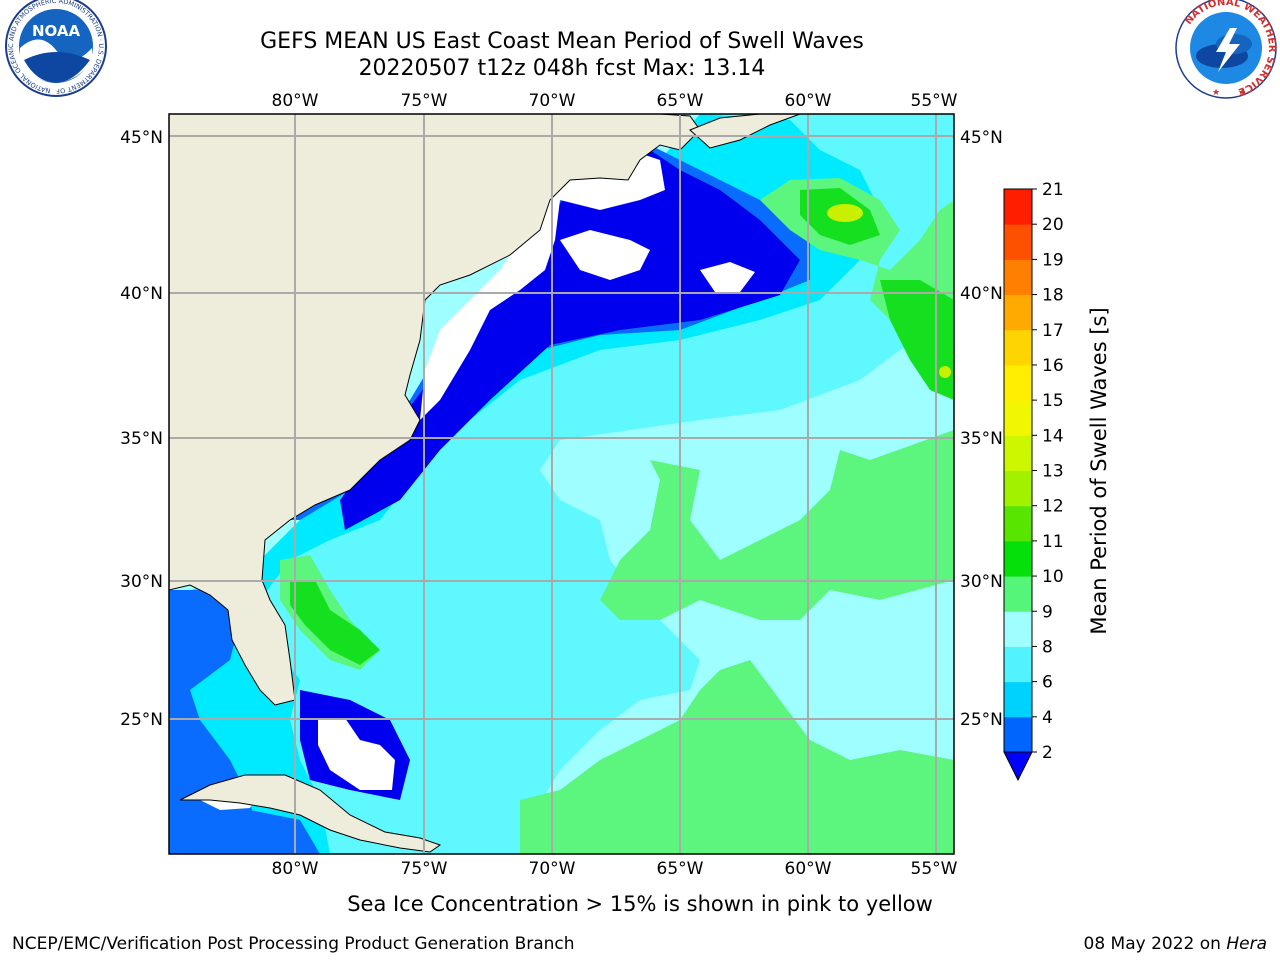 The height and width of the screenshot is (960, 1280). What do you see at coordinates (56, 31) in the screenshot?
I see `noaa-logo-label: NOAA` at bounding box center [56, 31].